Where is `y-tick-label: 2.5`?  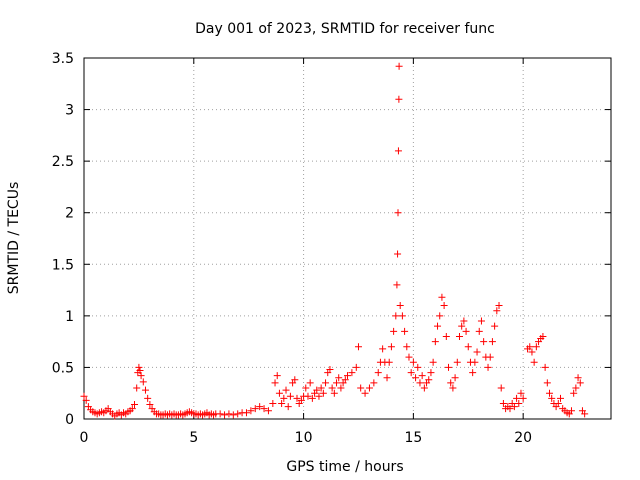
y-tick-label: 2.5 is located at coordinates (63, 162).